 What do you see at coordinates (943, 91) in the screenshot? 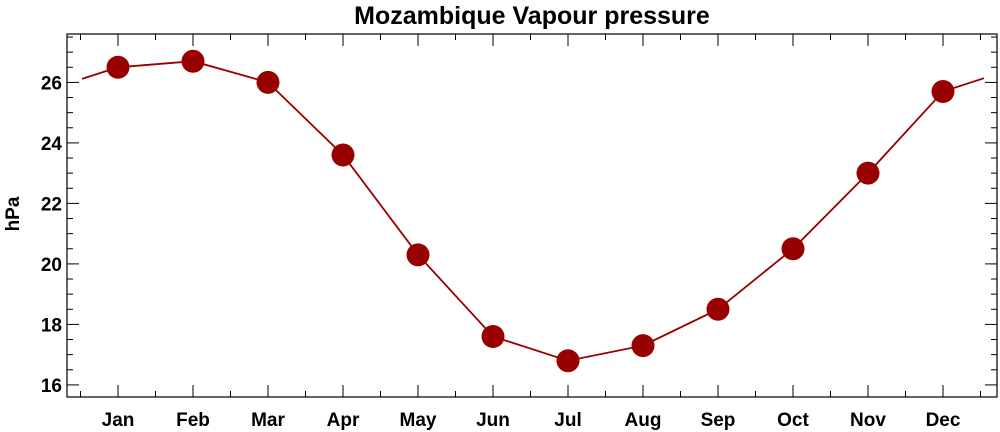
I see `data-point-dec` at bounding box center [943, 91].